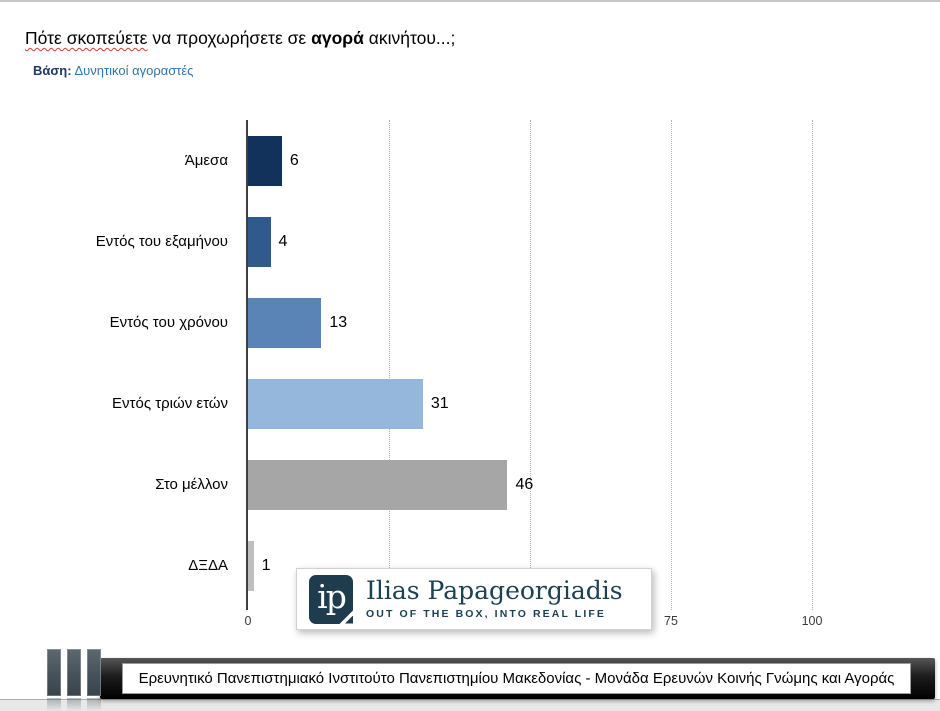 The image size is (940, 711). What do you see at coordinates (470, 705) in the screenshot?
I see `slide-bottom-edge` at bounding box center [470, 705].